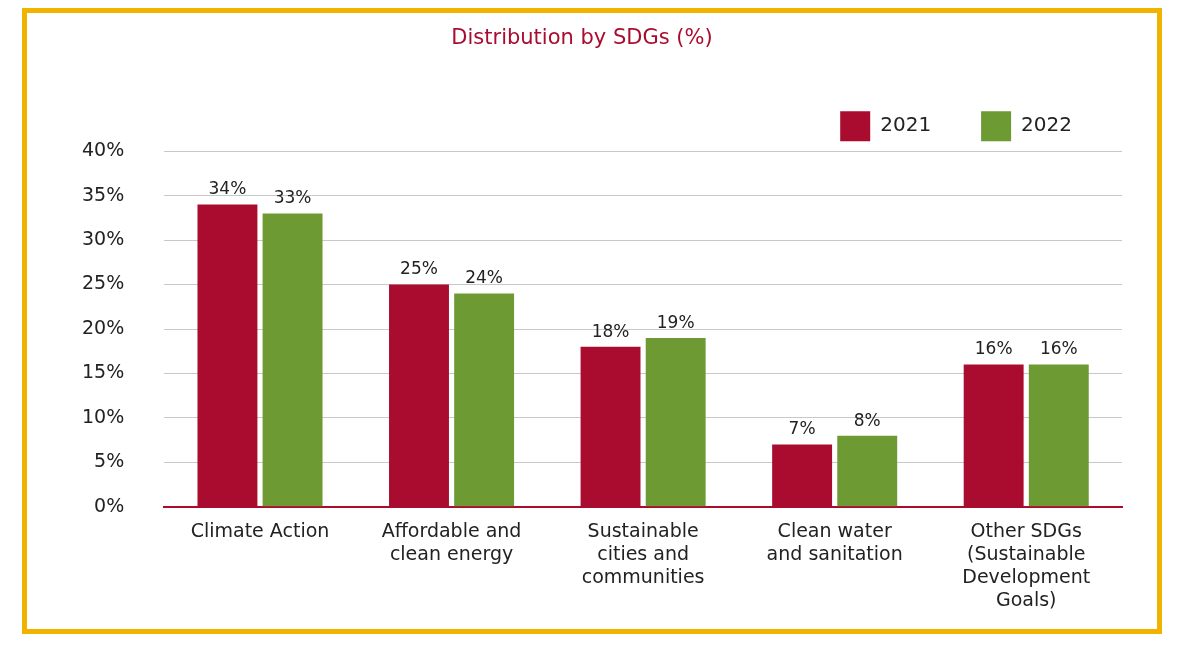 The height and width of the screenshot is (648, 1179). I want to click on x-tick-label: Clean water and sanitation, so click(834, 541).